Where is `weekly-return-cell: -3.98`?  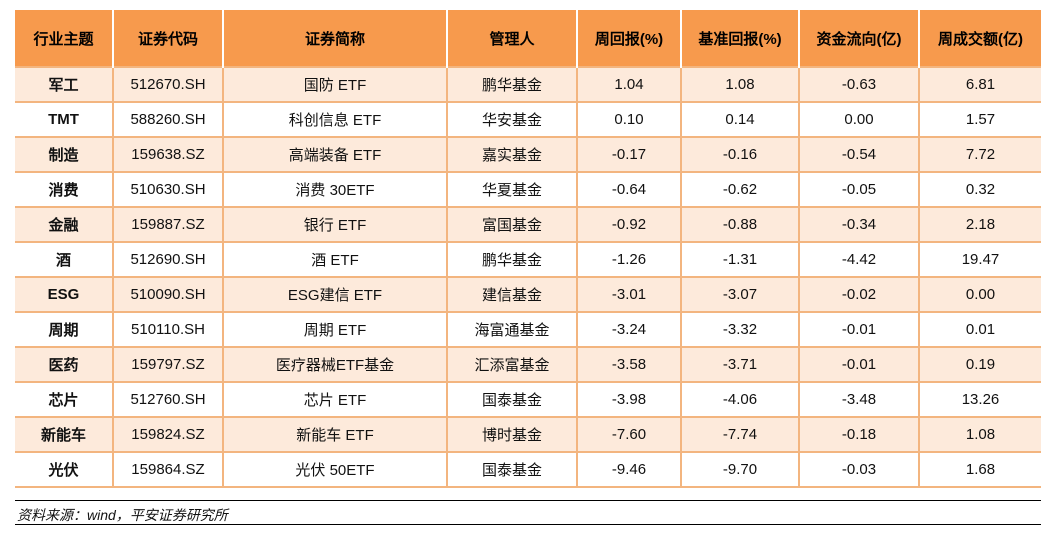 weekly-return-cell: -3.98 is located at coordinates (629, 400).